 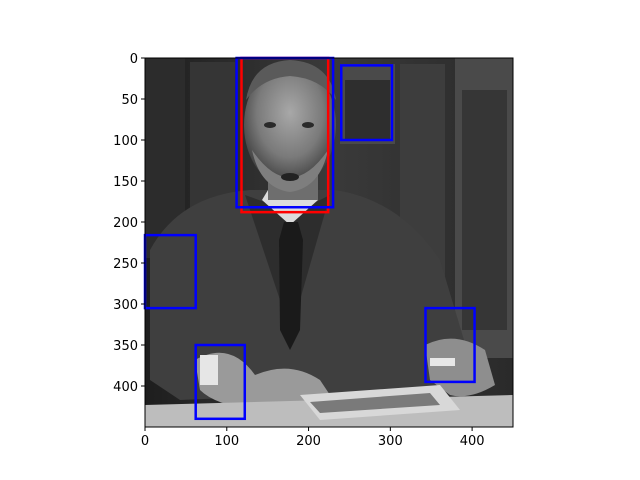 I want to click on y-axis: 0 50 100 150 200 250 300 350 400, so click(x=129, y=223).